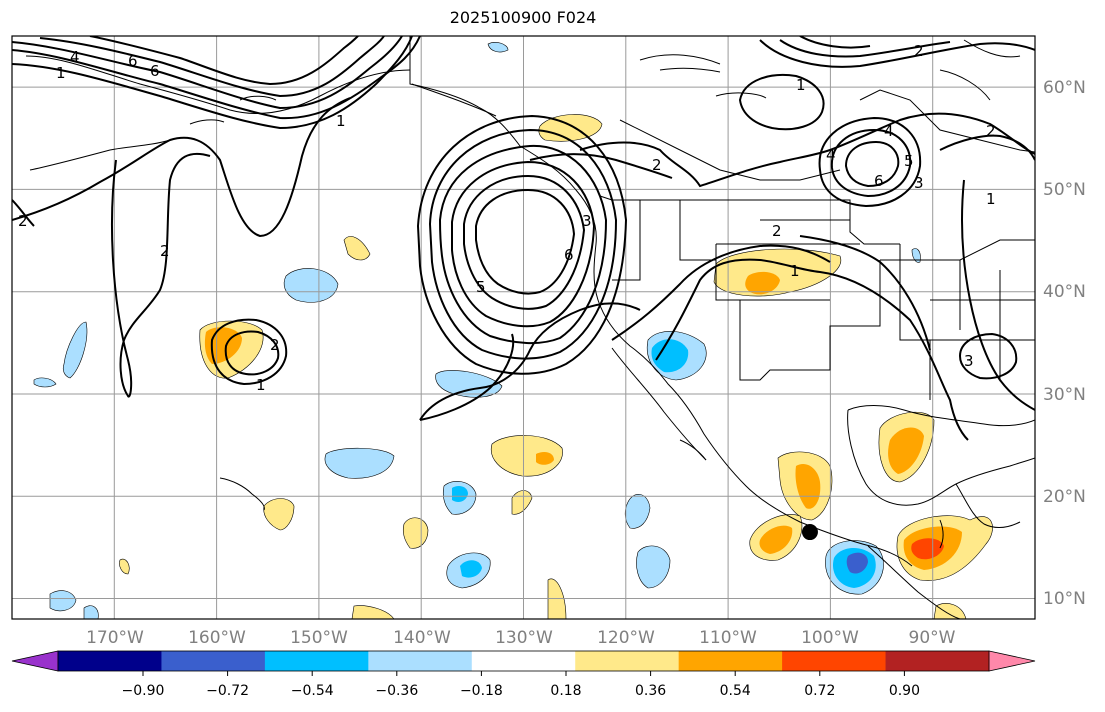  I want to click on location-marker-dot, so click(809, 532).